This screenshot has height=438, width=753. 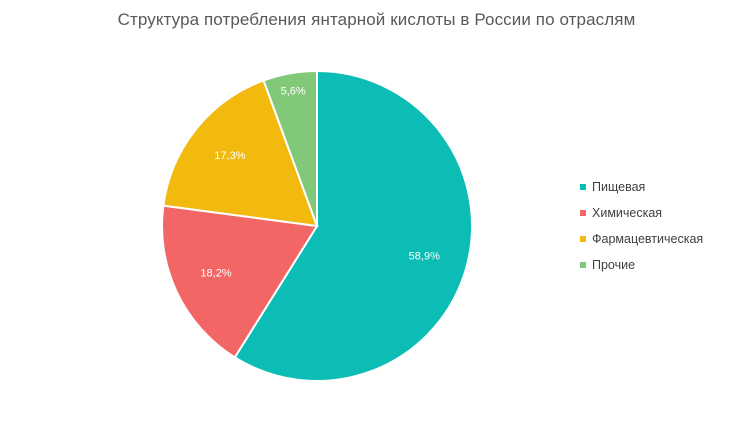 I want to click on legend-item-farmatsevticheskaya: Фармацевтическая, so click(x=641, y=239).